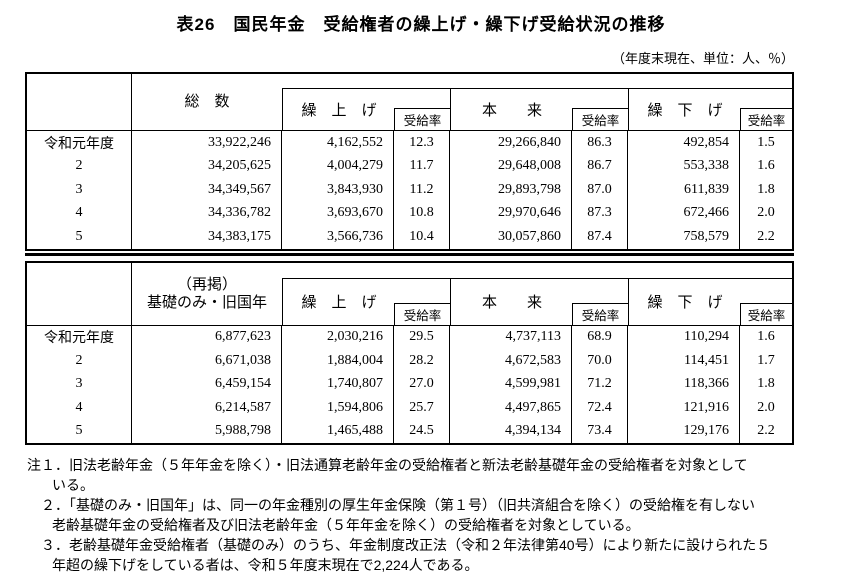  I want to click on cell-honrai-rate: 86.7, so click(600, 166).